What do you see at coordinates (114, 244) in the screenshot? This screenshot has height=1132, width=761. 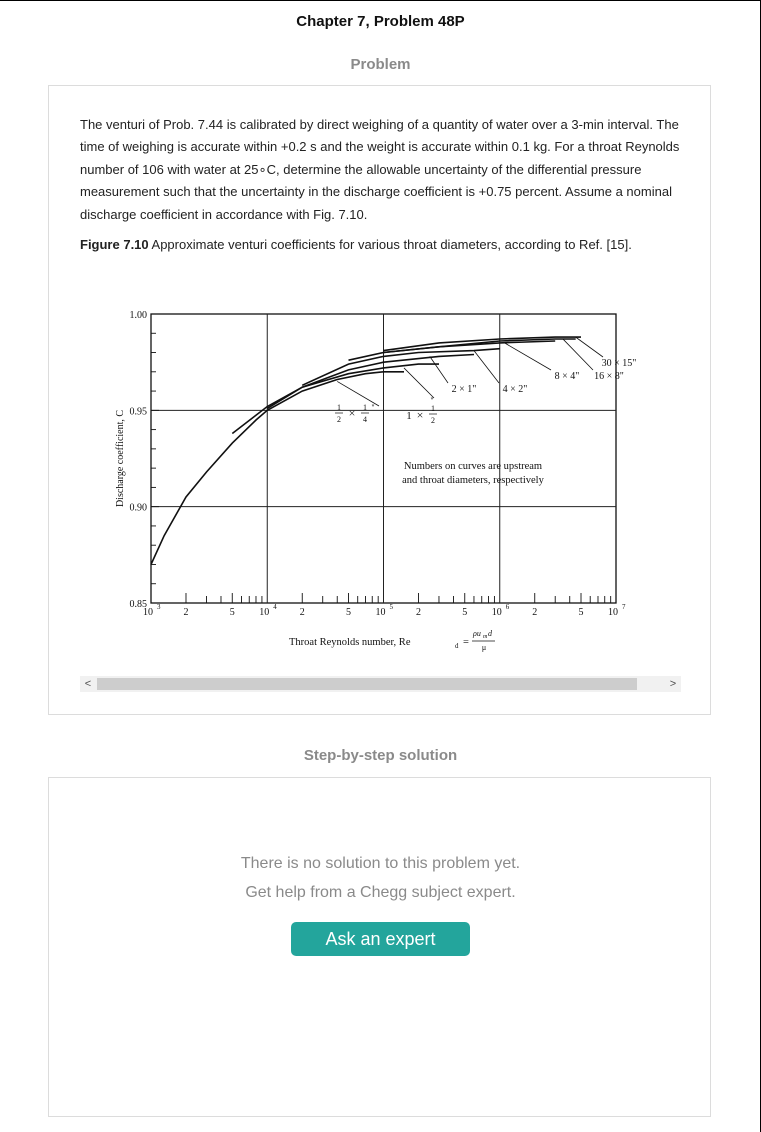 I see `figure-label: Figure 7.10` at bounding box center [114, 244].